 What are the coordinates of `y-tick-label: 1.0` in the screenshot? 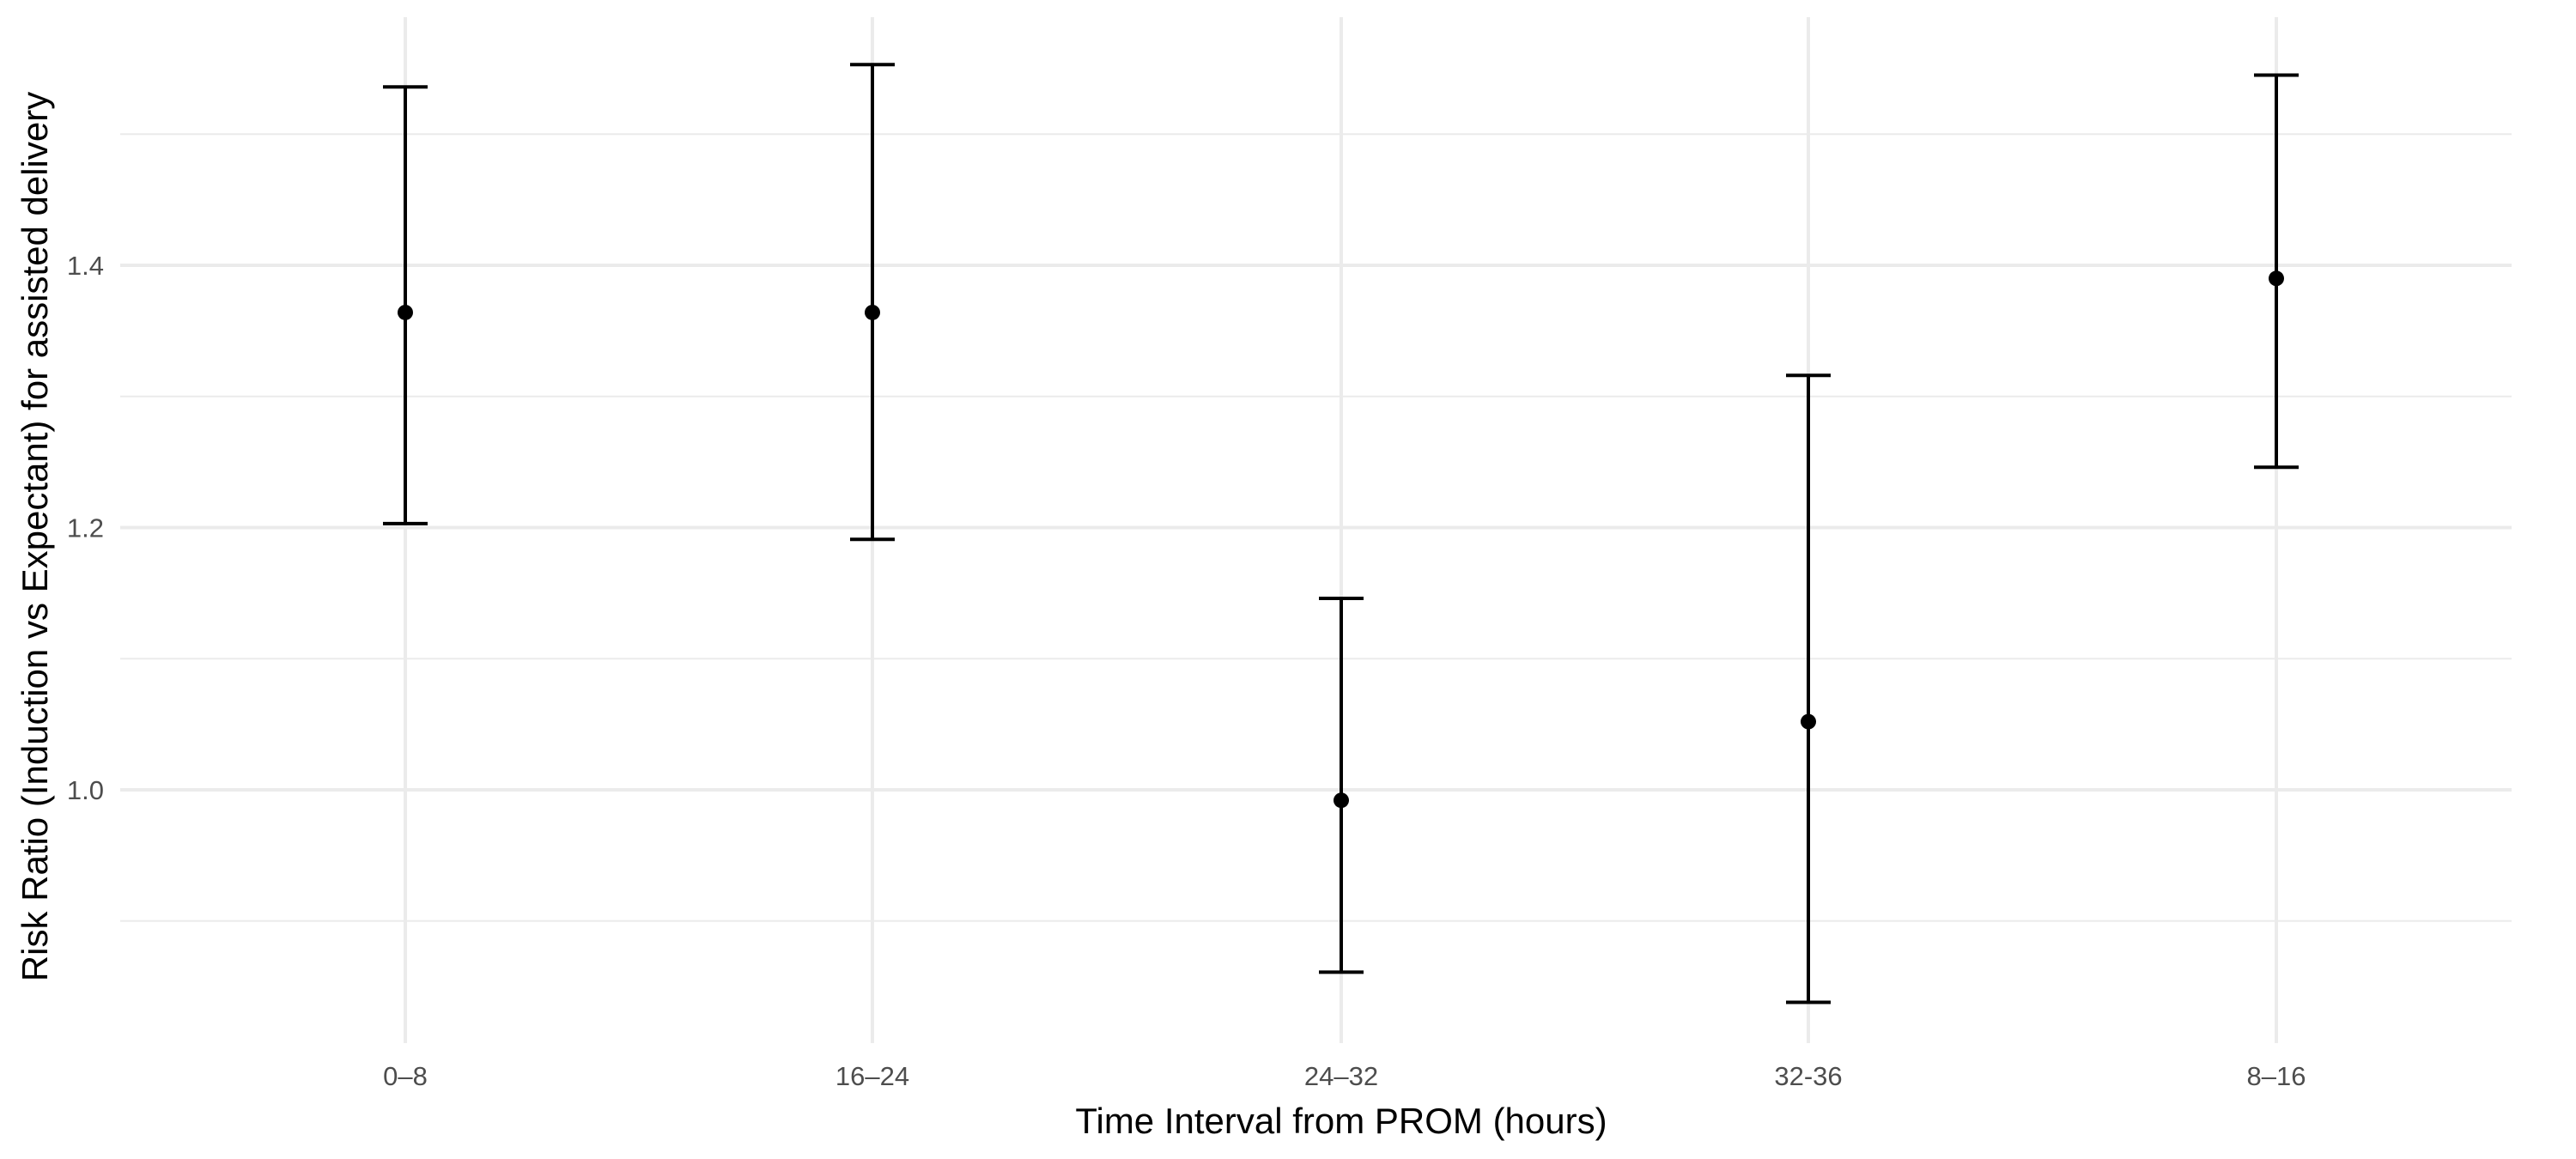 It's located at (85, 790).